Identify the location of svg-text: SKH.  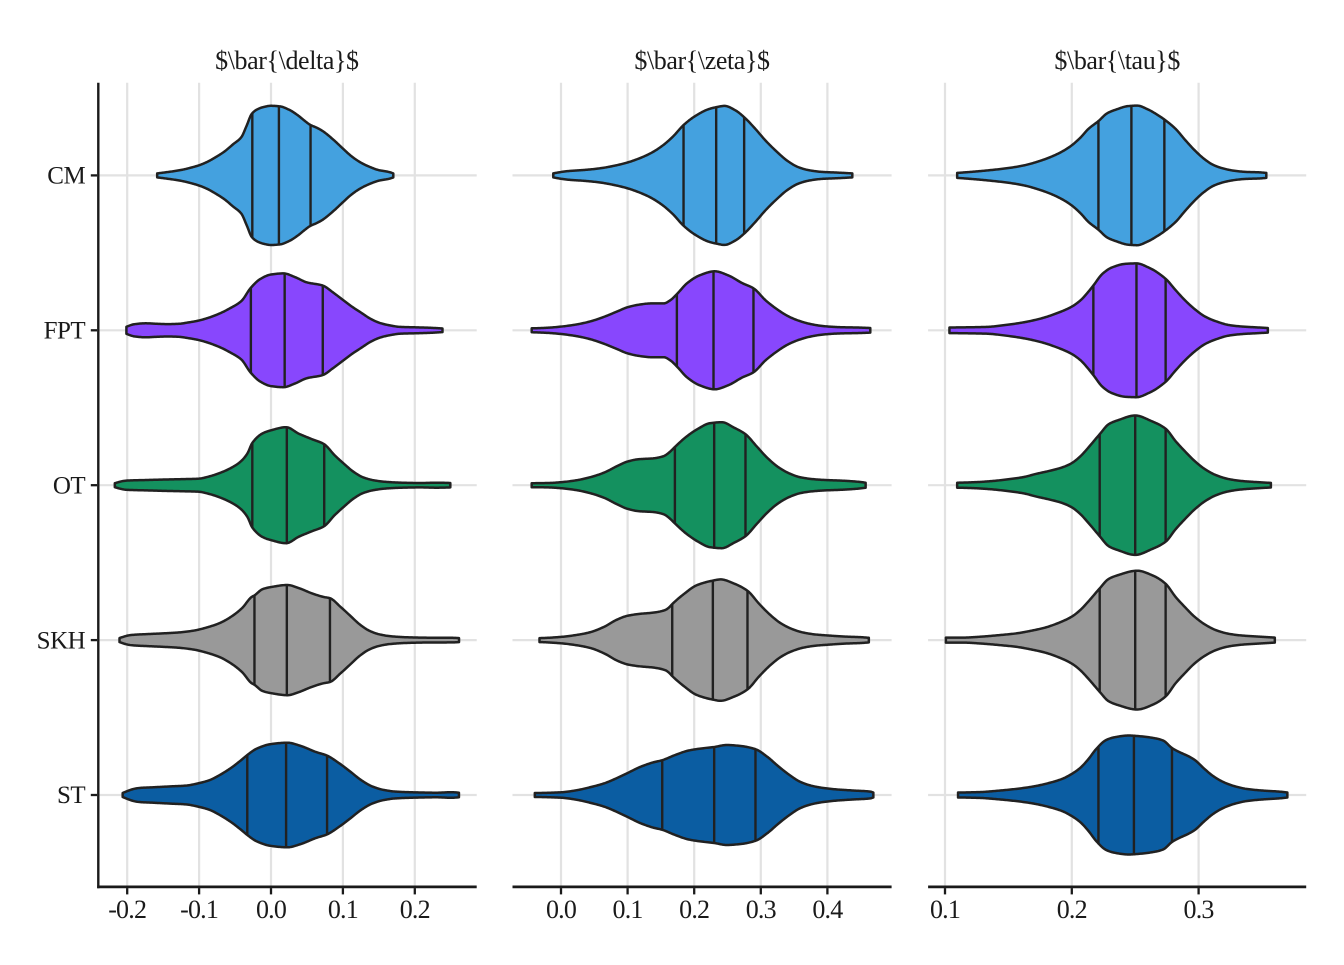
(61, 640).